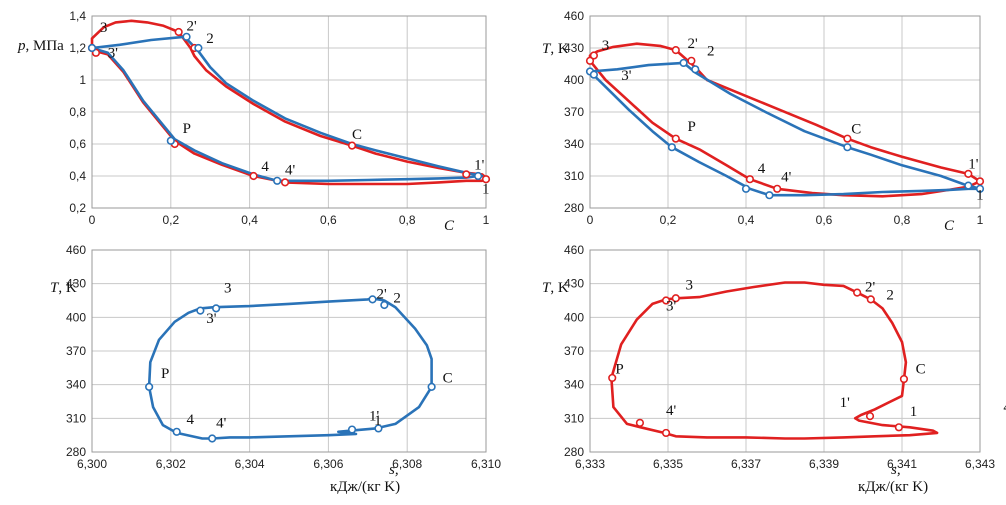 This screenshot has width=1006, height=505. What do you see at coordinates (746, 220) in the screenshot?
I see `x-tick-label: 0,4` at bounding box center [746, 220].